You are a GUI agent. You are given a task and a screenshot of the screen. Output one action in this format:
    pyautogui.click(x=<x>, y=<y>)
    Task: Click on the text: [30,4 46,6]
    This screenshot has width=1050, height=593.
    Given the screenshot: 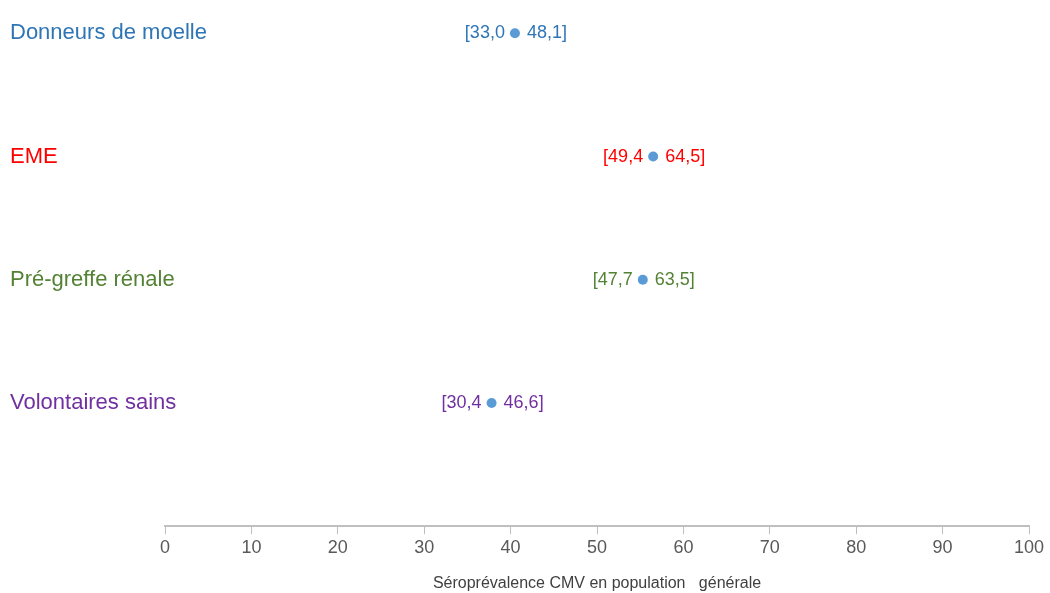 What is the action you would take?
    pyautogui.click(x=492, y=401)
    